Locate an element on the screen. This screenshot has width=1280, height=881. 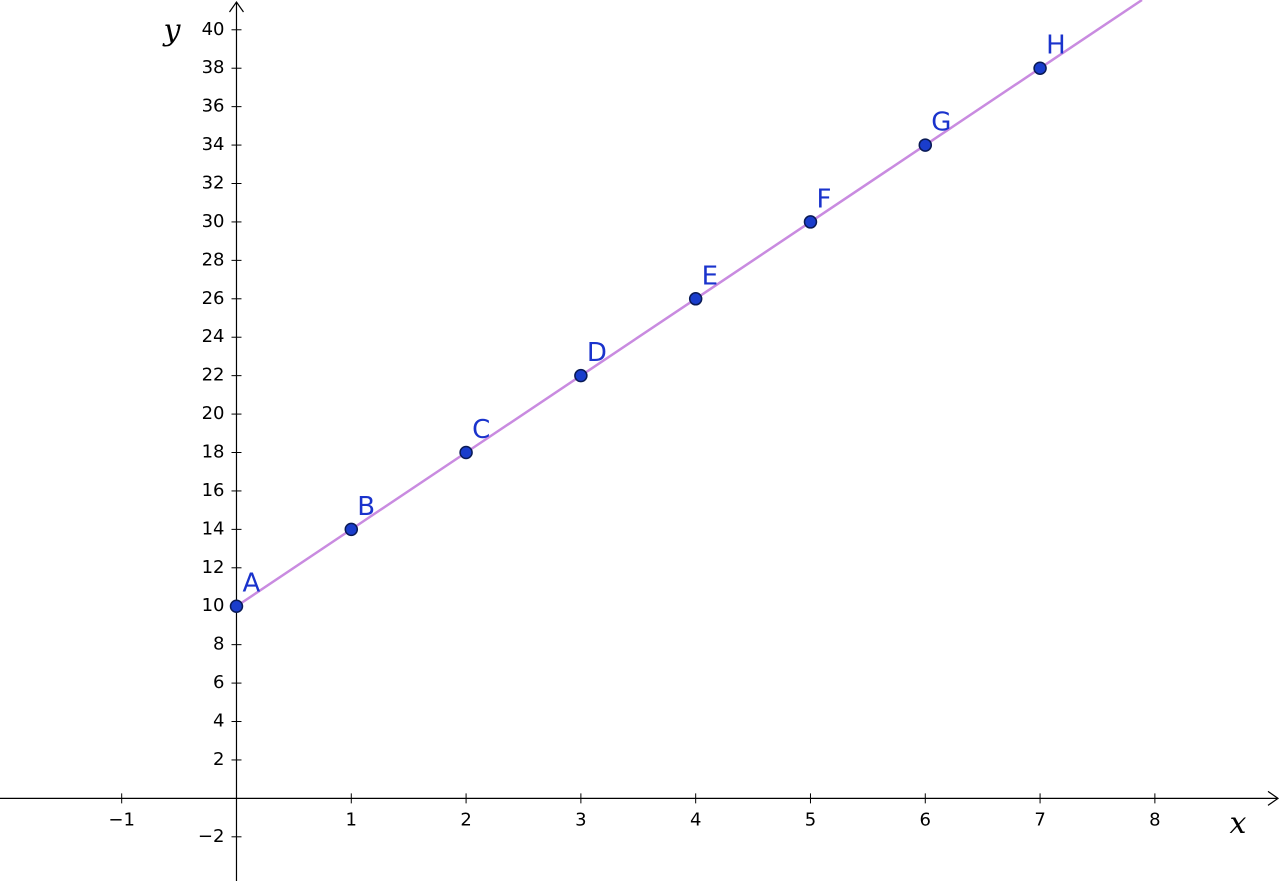
point-label: G is located at coordinates (941, 123).